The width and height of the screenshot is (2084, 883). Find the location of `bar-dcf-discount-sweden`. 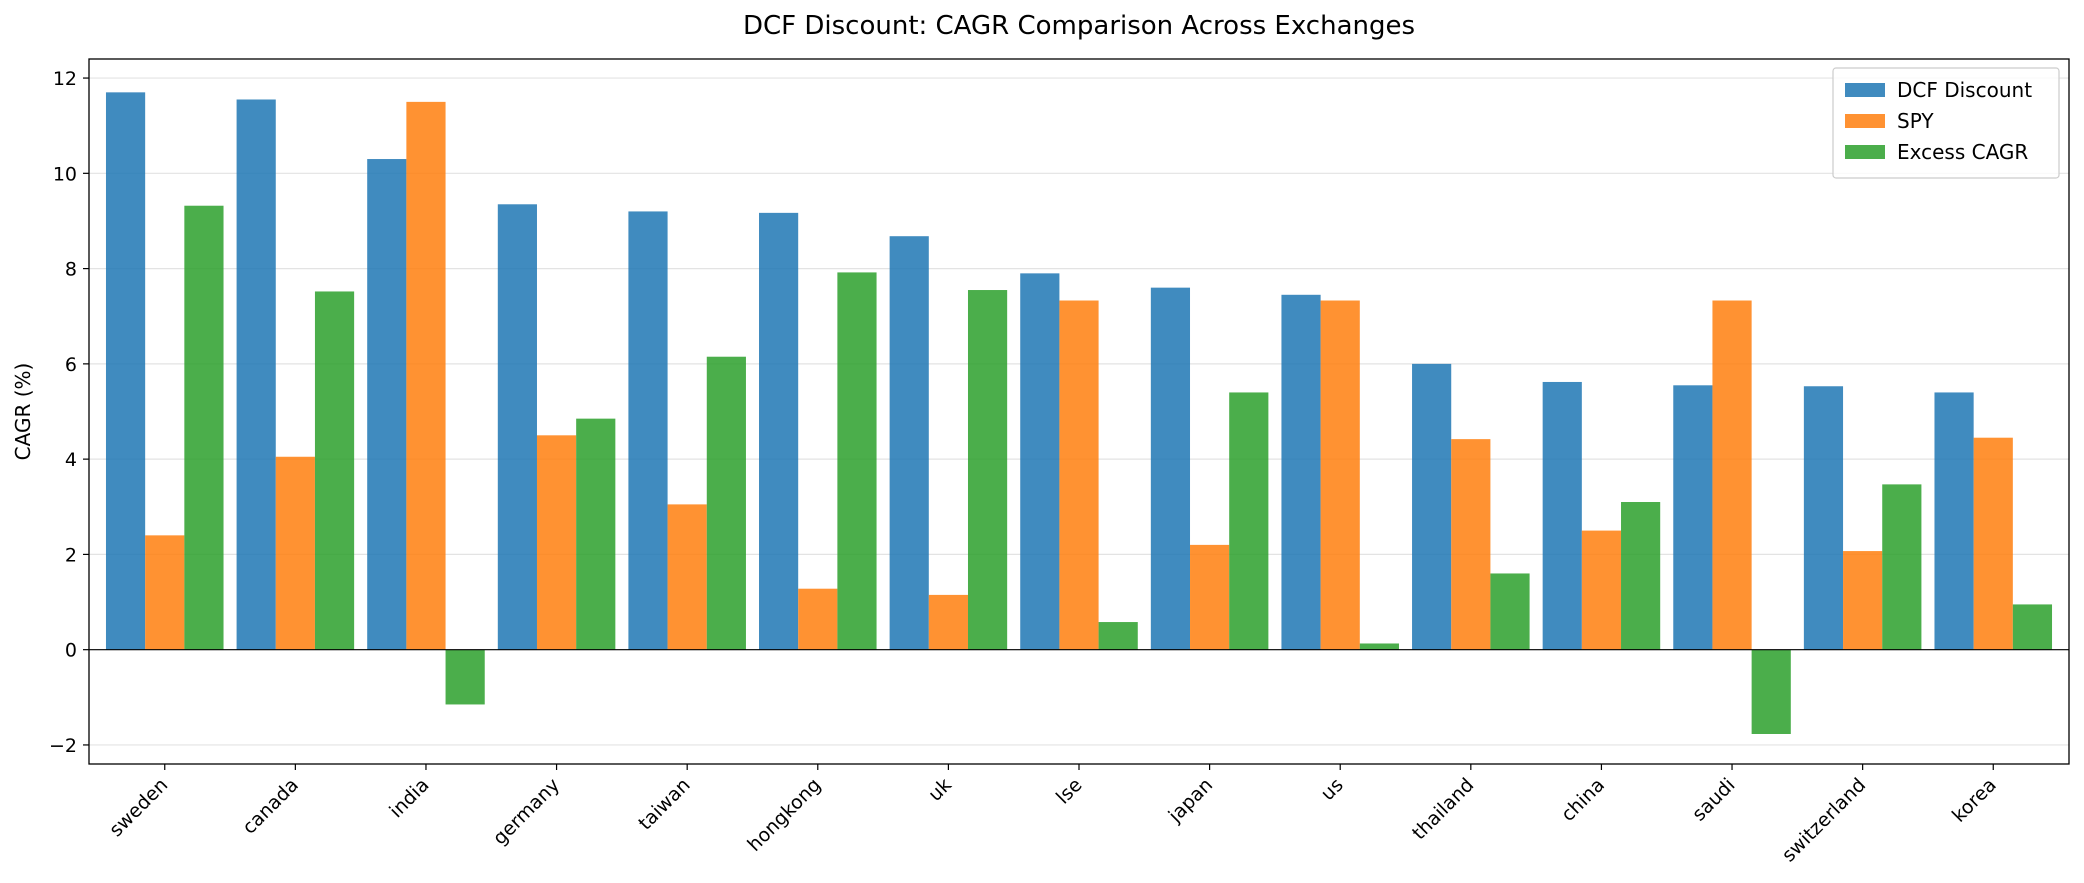

bar-dcf-discount-sweden is located at coordinates (125, 371).